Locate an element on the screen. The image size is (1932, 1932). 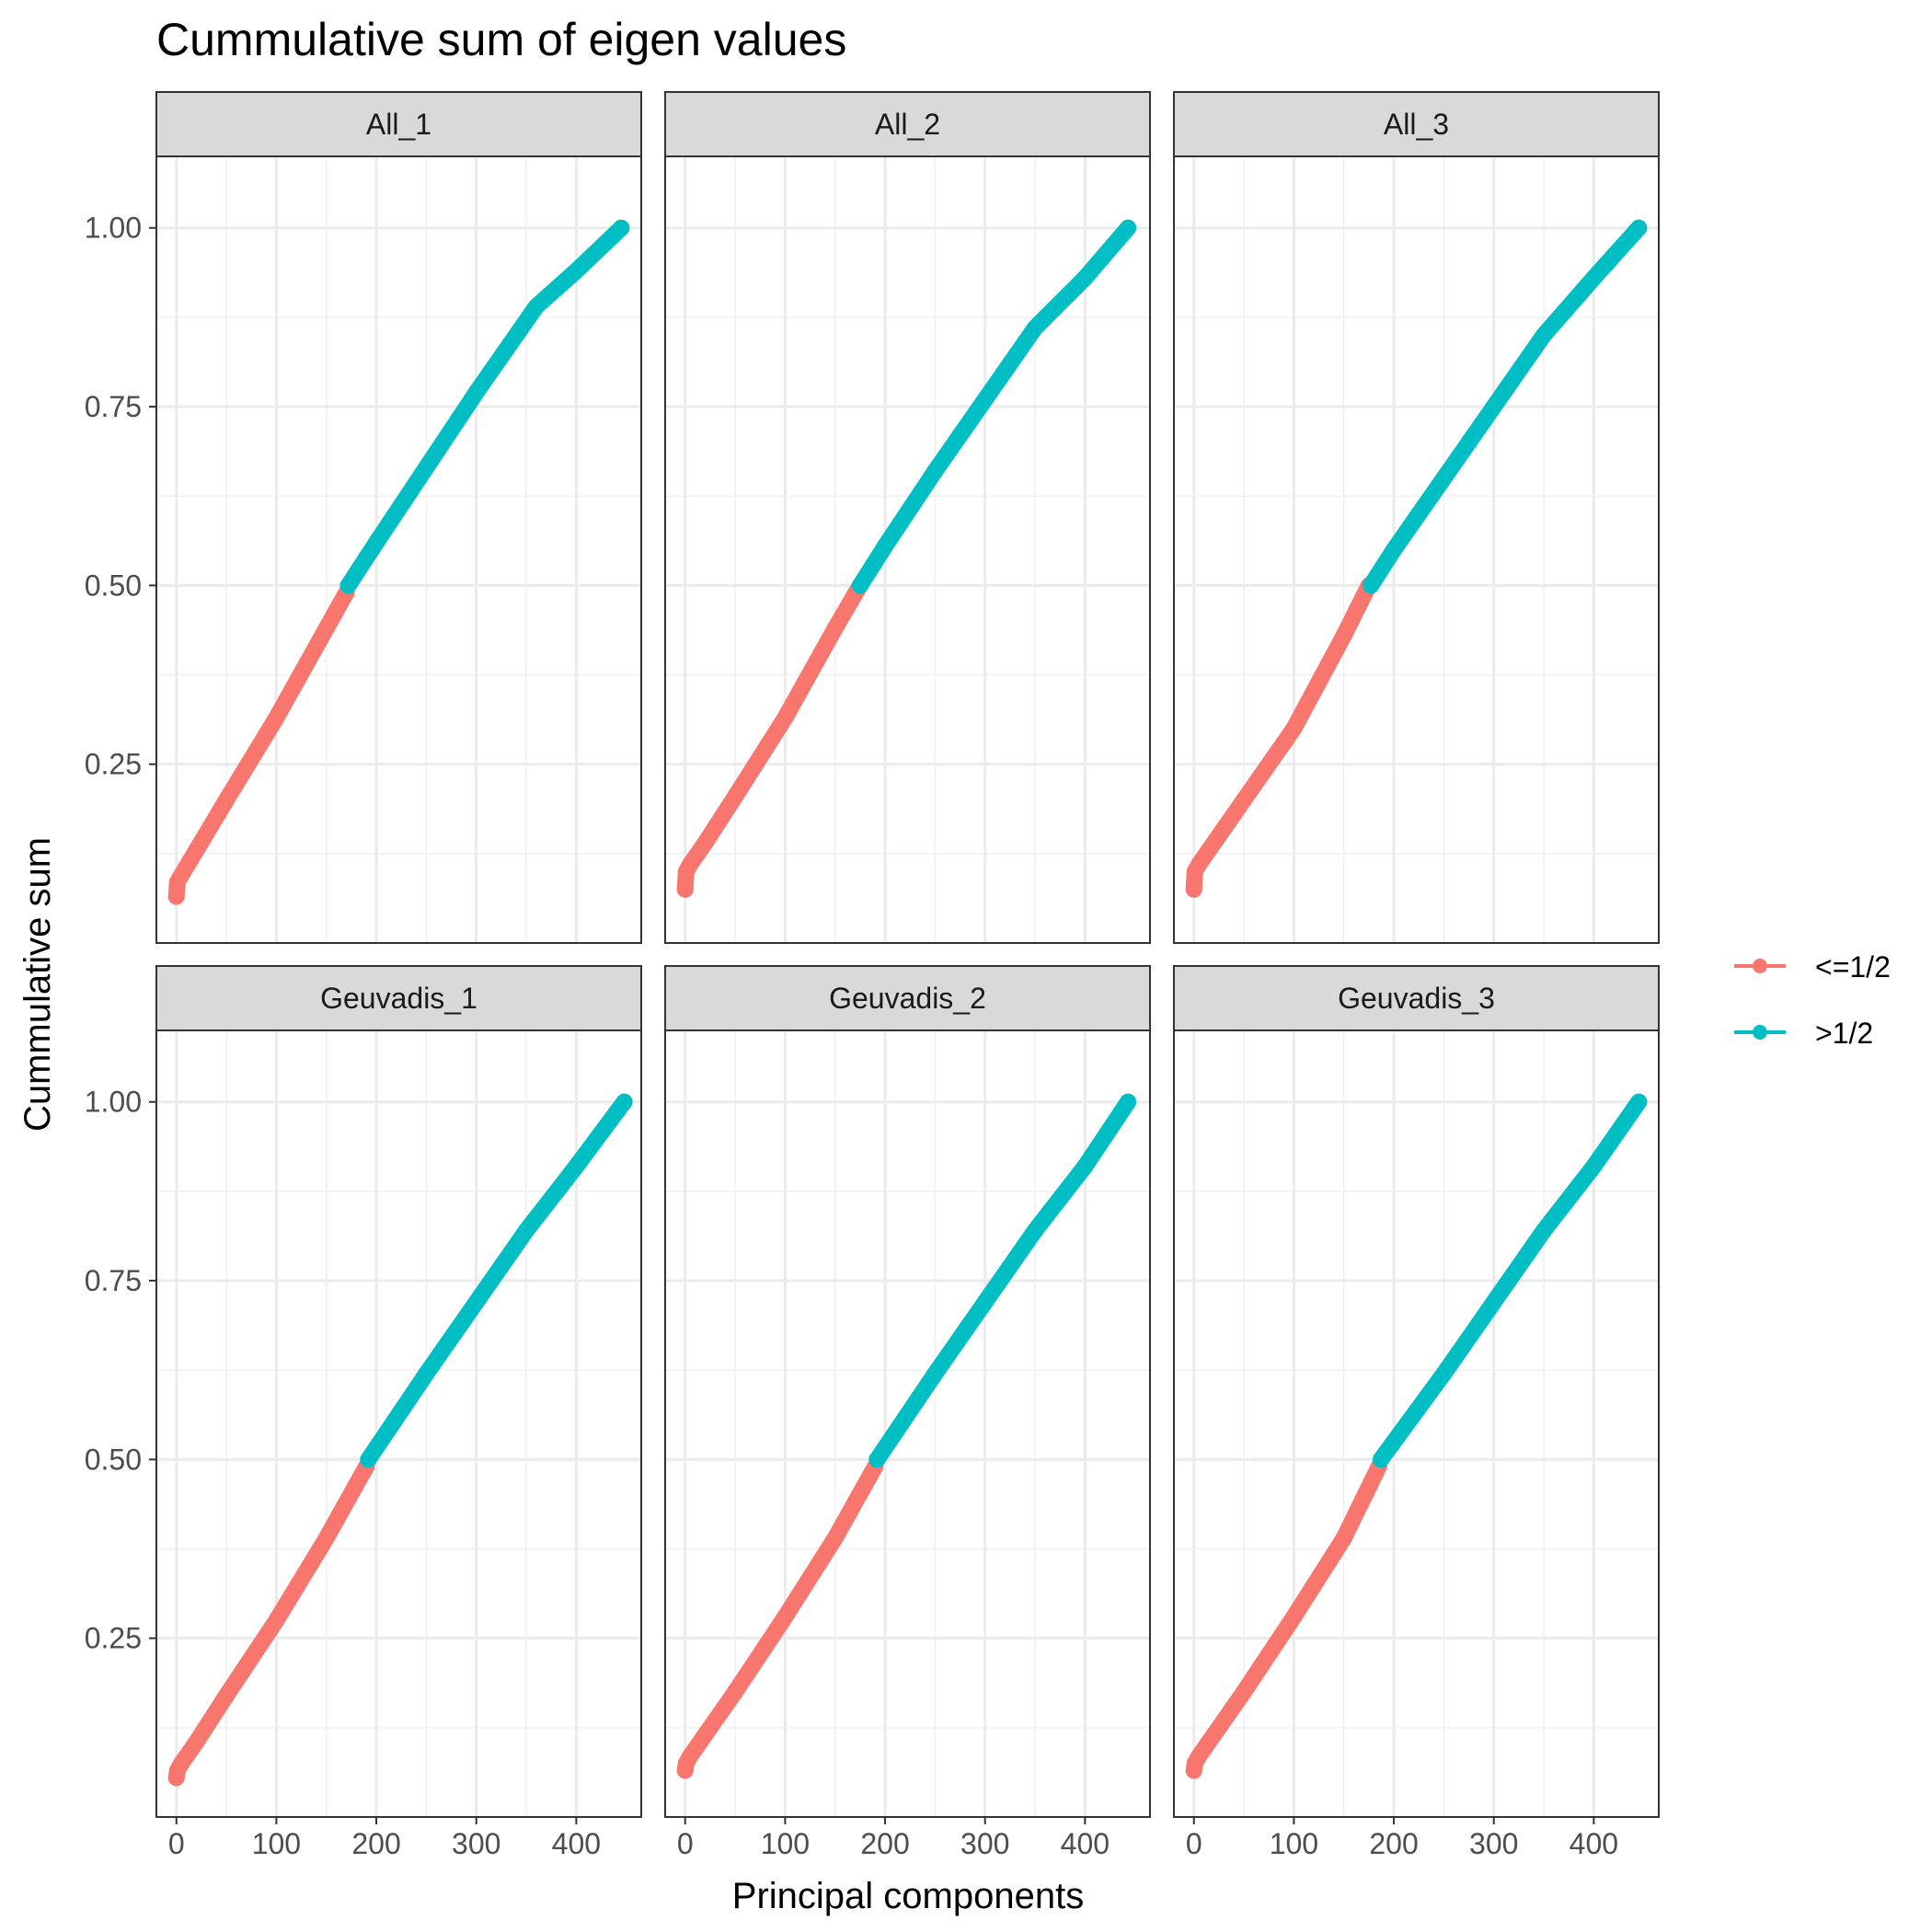
y-axis-title: Cummulative sum is located at coordinates (37, 984).